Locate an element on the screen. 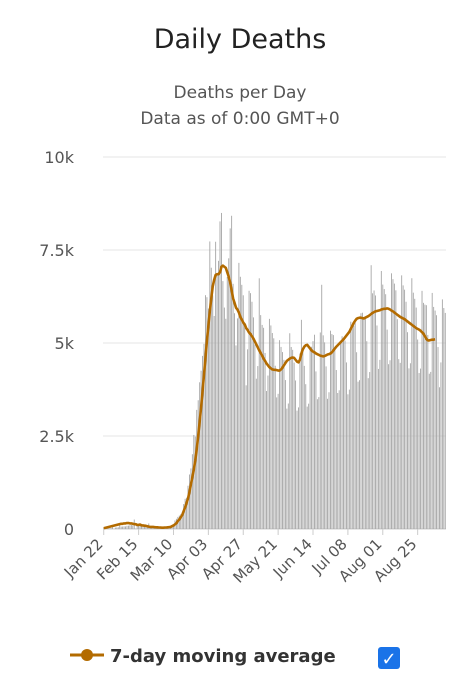 This screenshot has width=473, height=699. legend-checkbox: ✓ is located at coordinates (389, 658).